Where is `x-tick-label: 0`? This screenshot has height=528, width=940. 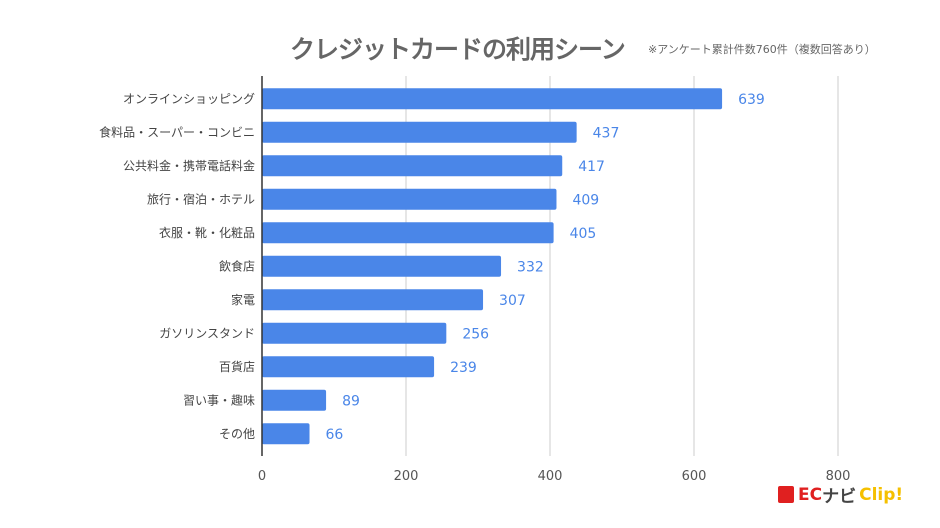 x-tick-label: 0 is located at coordinates (262, 476).